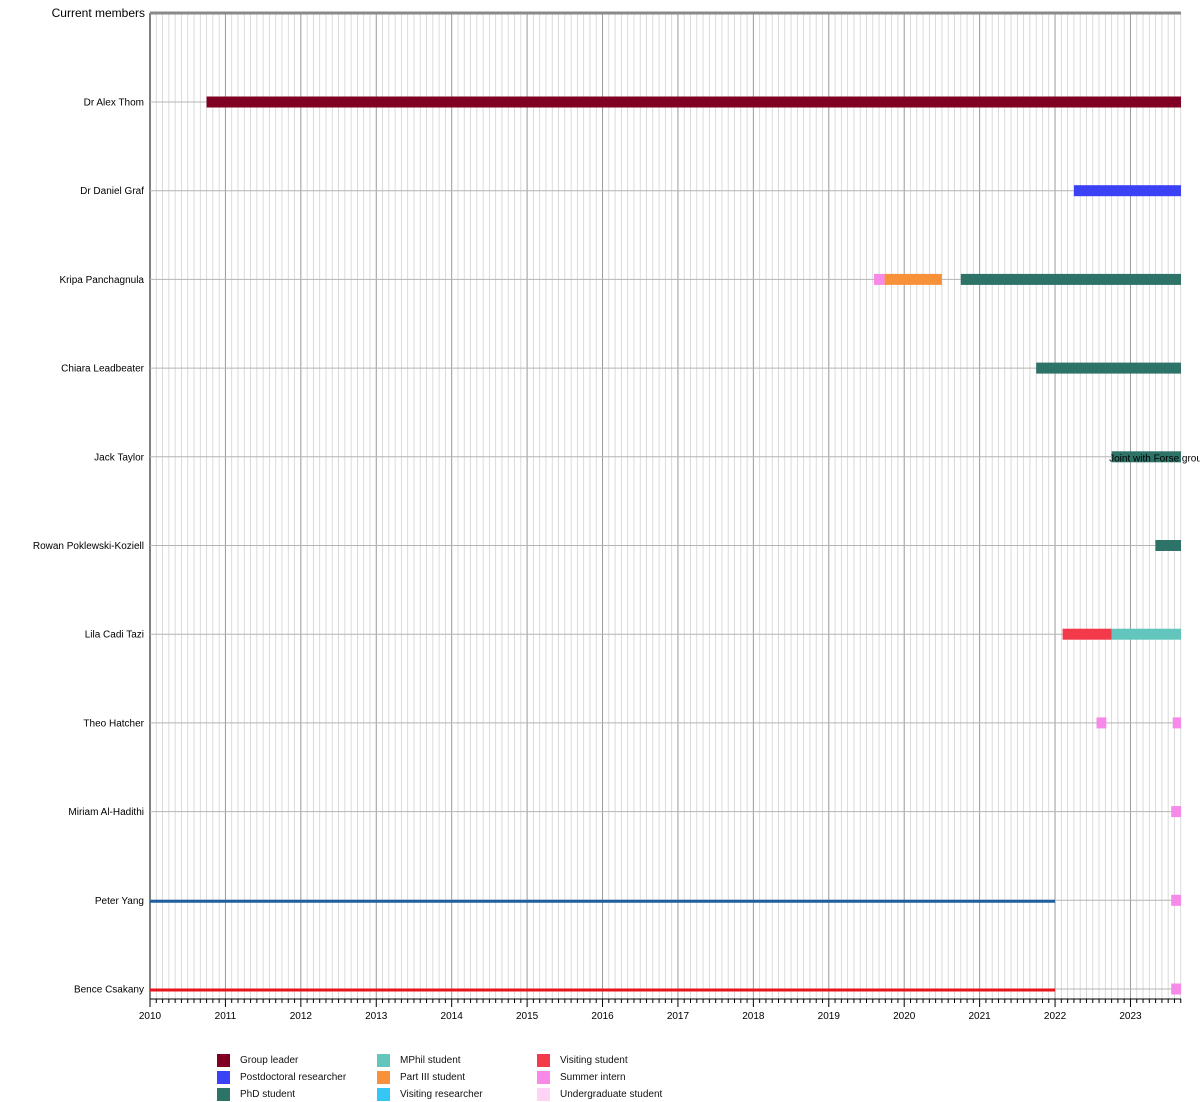  I want to click on section-title: Current members, so click(98, 13).